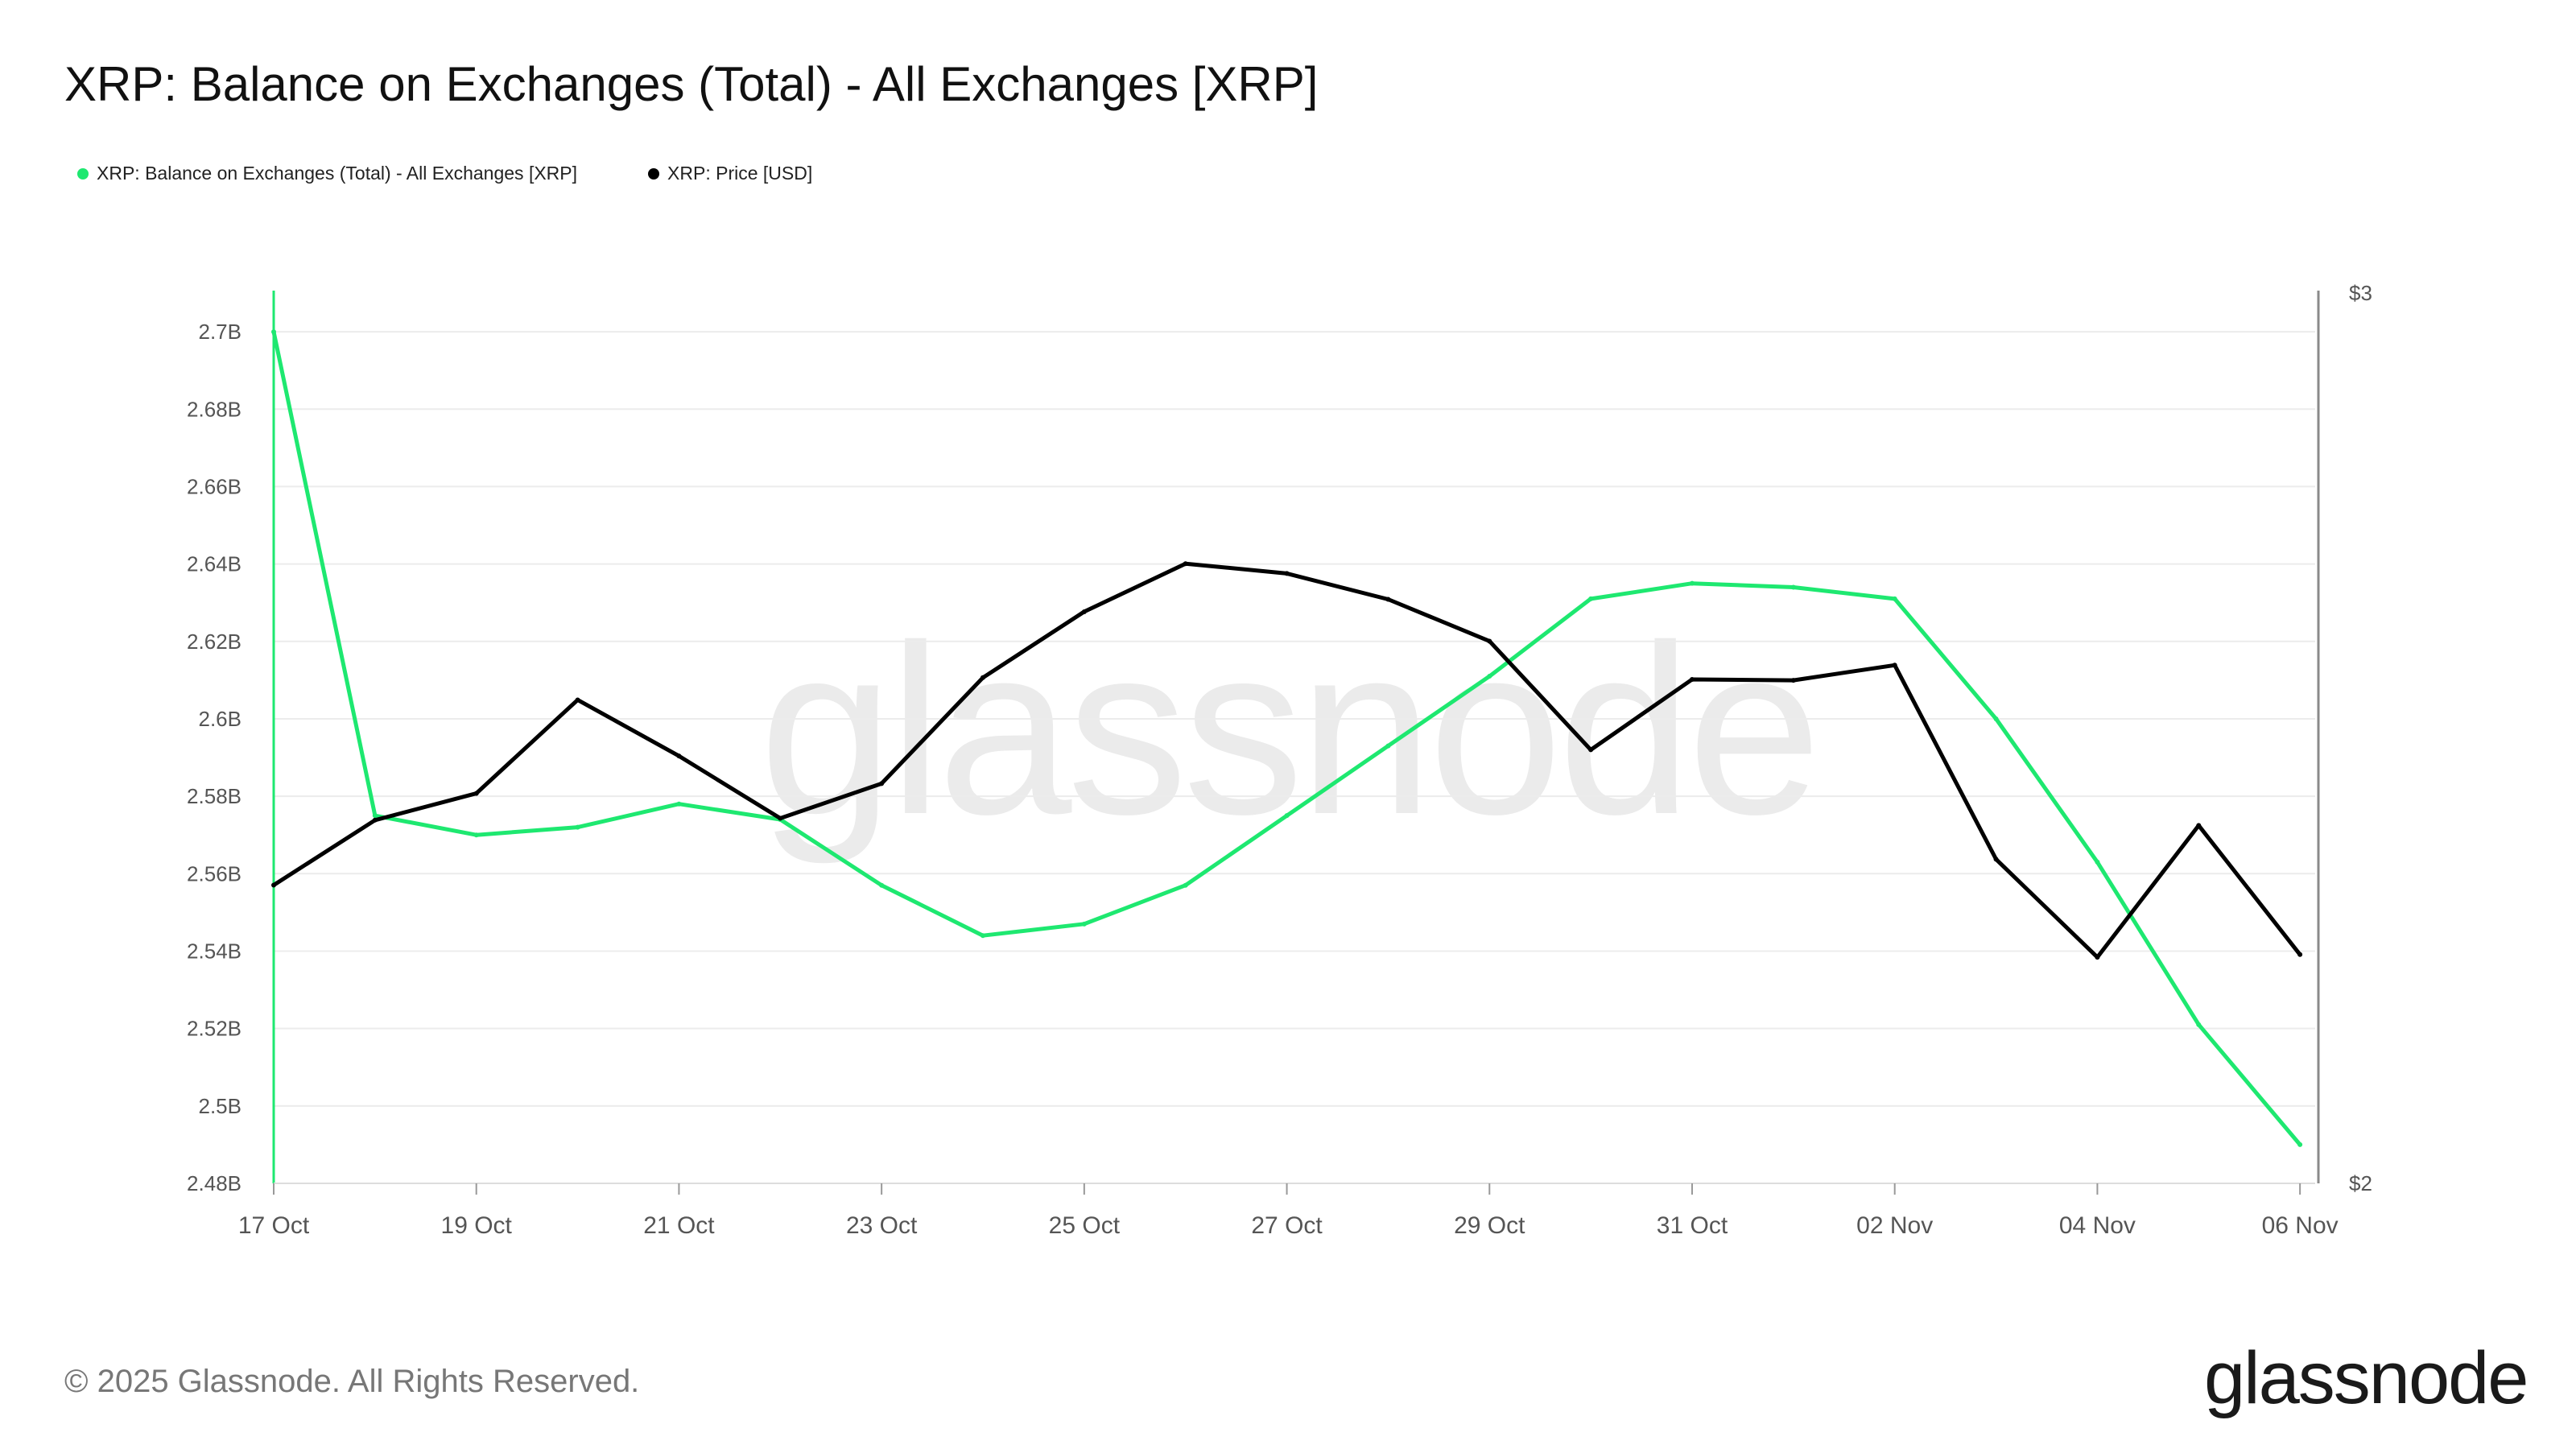  I want to click on watermark-layer: glassnode, so click(1290, 730).